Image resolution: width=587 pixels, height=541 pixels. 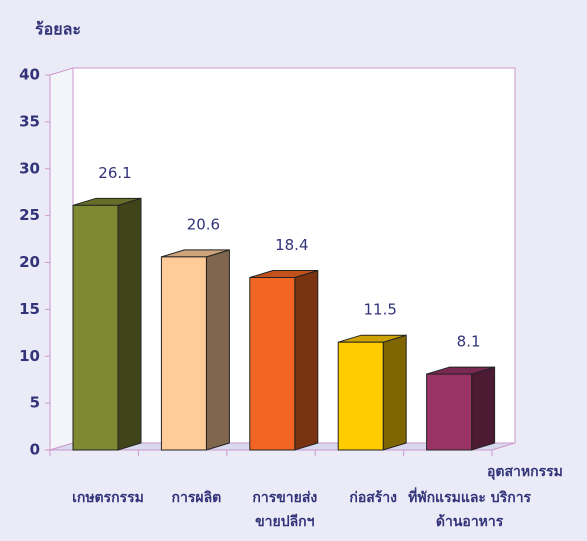 What do you see at coordinates (58, 29) in the screenshot?
I see `y-axis-label: ร้อยละ` at bounding box center [58, 29].